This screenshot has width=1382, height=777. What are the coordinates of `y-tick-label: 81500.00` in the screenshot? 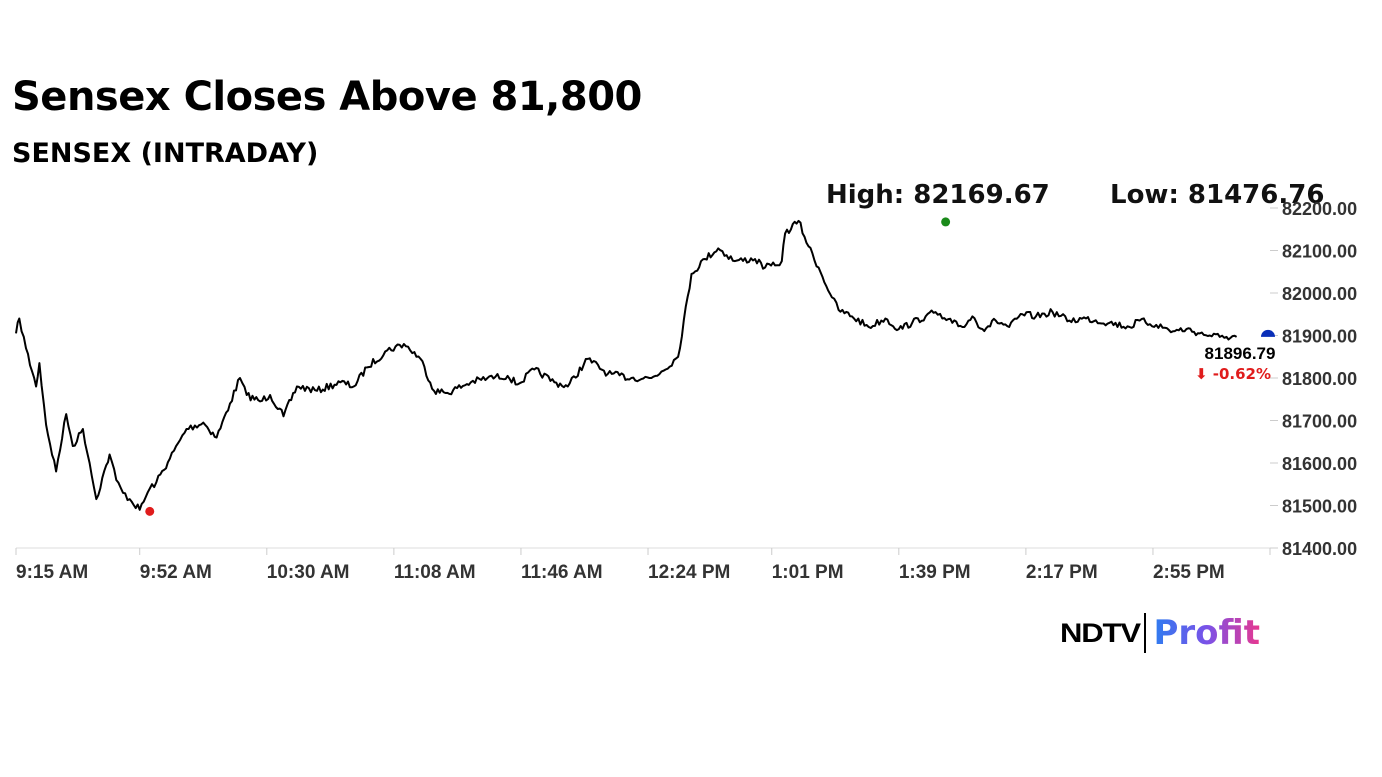 It's located at (1319, 507).